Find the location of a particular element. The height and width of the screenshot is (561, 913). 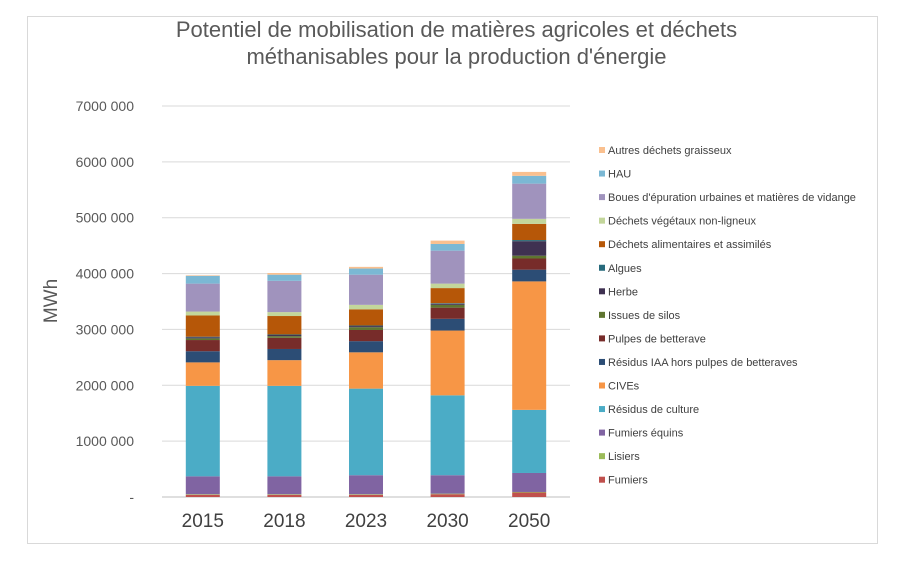

y-axis-label: MWh is located at coordinates (51, 301).